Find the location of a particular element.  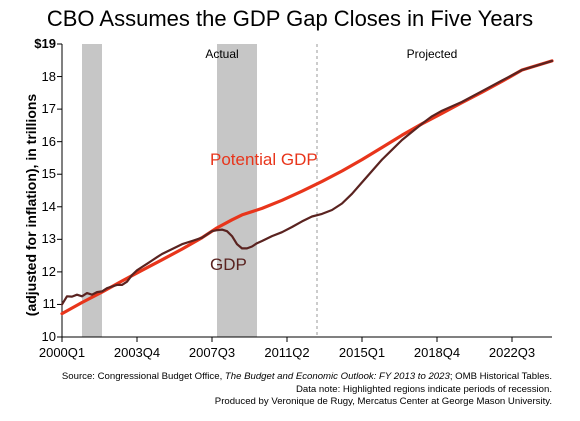

x-tick-label: 2018Q4 is located at coordinates (437, 352).